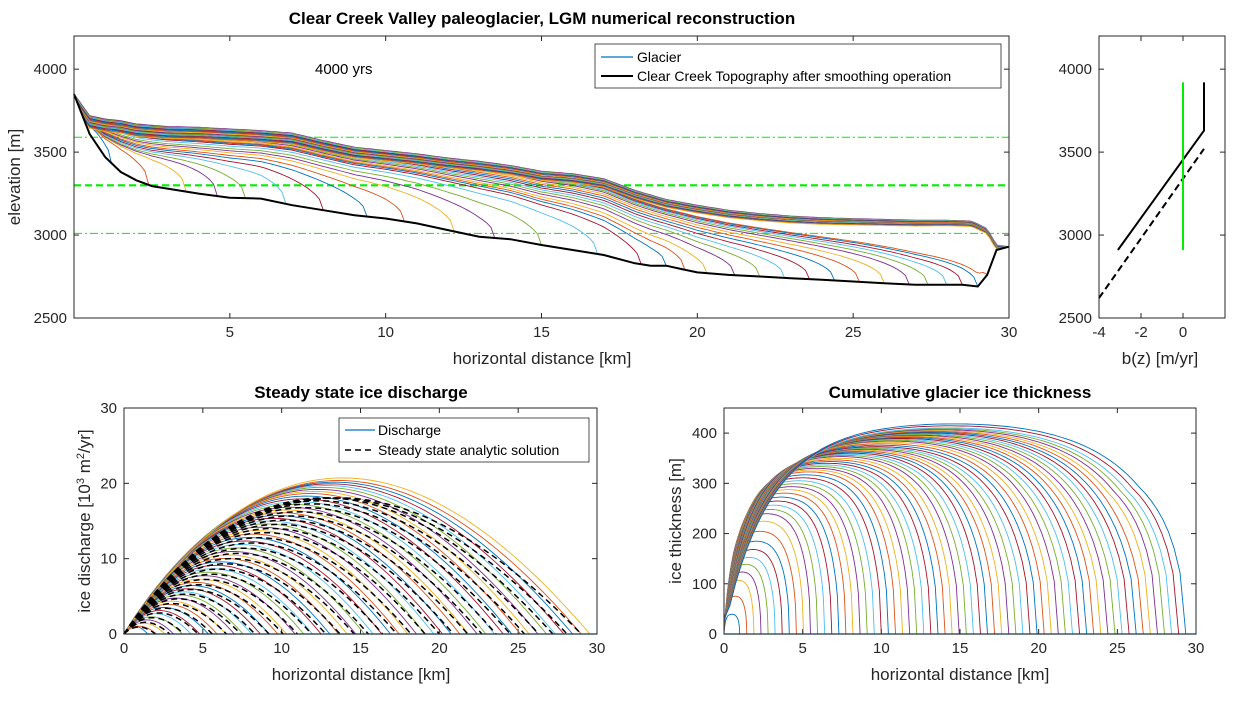  Describe the element at coordinates (1009, 332) in the screenshot. I see `main-xtick-label: 30` at that location.